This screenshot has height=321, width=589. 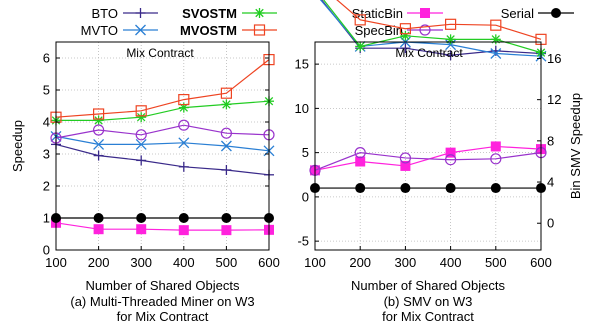 What do you see at coordinates (428, 315) in the screenshot?
I see `chart-b-caption-line-2: for Mix Contract` at bounding box center [428, 315].